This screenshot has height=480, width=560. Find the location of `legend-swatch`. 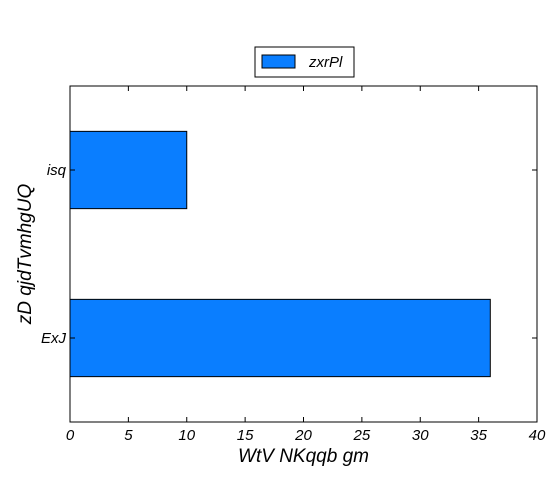

legend-swatch is located at coordinates (278, 61).